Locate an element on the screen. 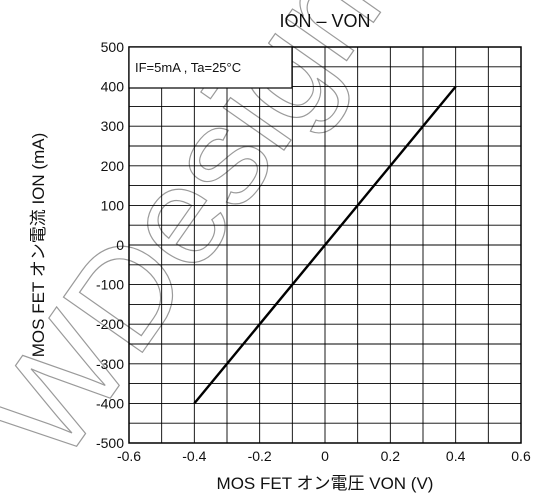 The width and height of the screenshot is (546, 501). y-tick-label: -100 is located at coordinates (110, 285).